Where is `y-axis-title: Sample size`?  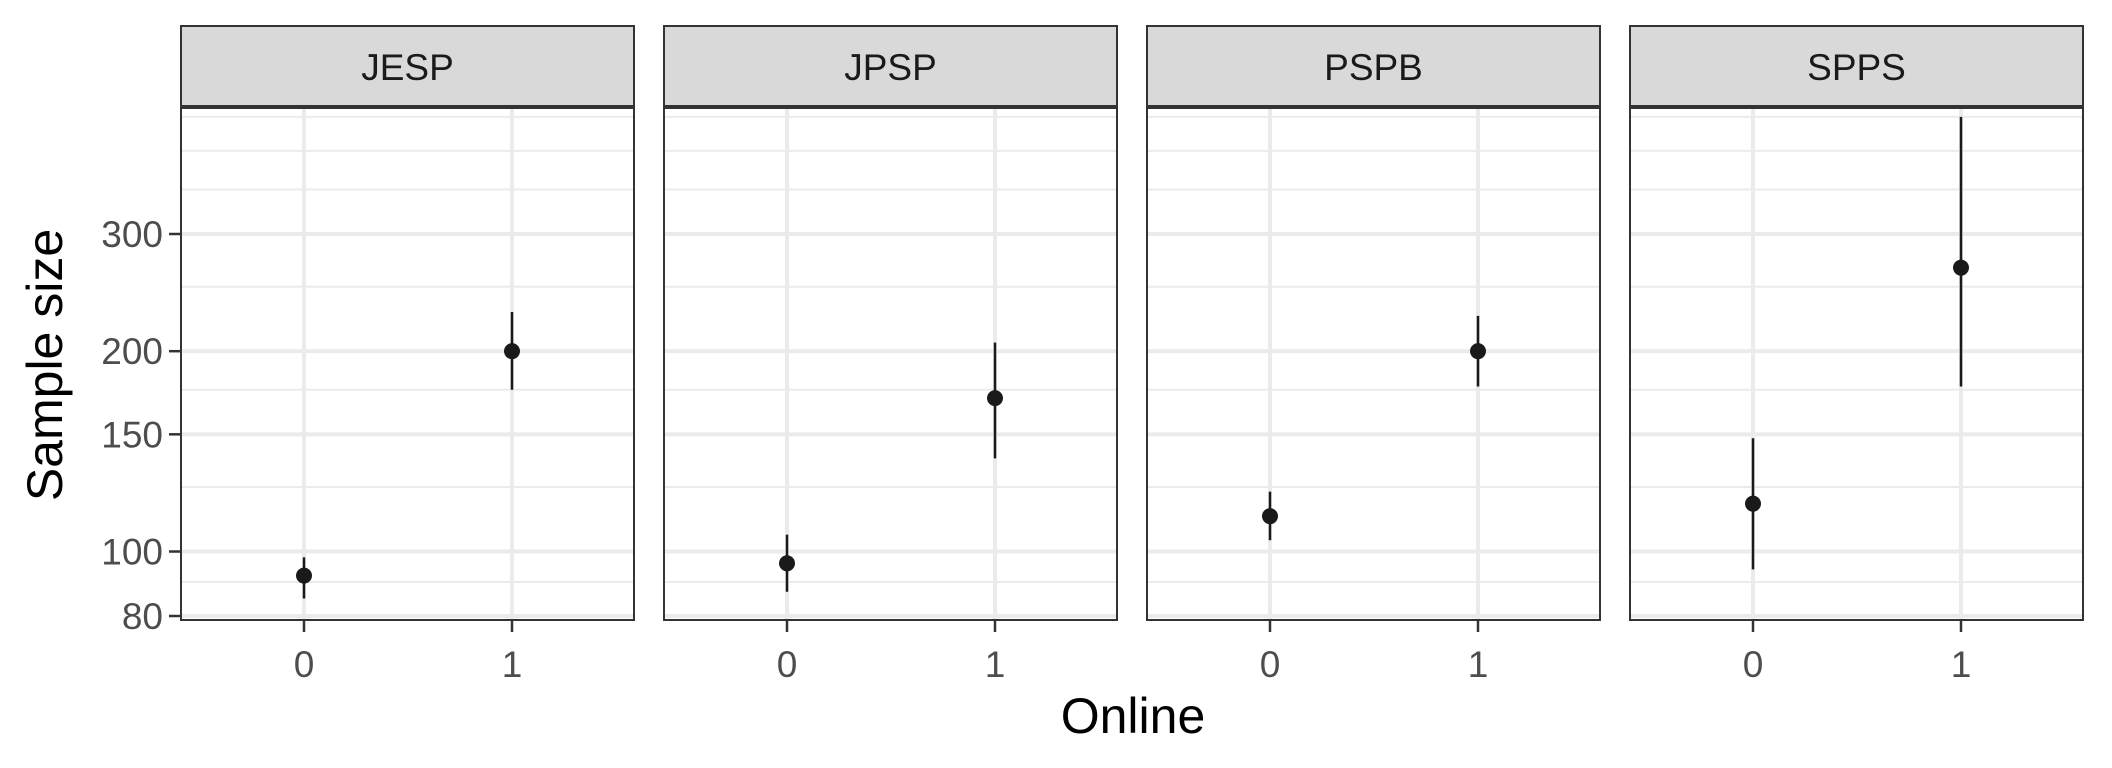
y-axis-title: Sample size is located at coordinates (45, 365).